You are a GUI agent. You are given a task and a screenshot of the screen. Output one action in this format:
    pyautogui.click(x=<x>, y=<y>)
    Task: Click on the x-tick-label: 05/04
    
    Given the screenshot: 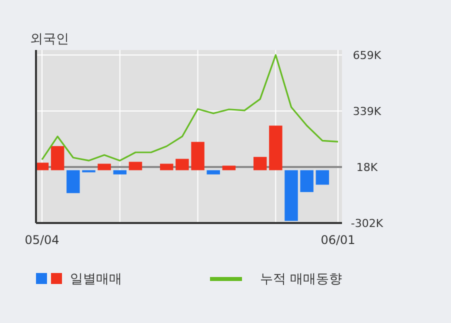 What is the action you would take?
    pyautogui.click(x=42, y=240)
    